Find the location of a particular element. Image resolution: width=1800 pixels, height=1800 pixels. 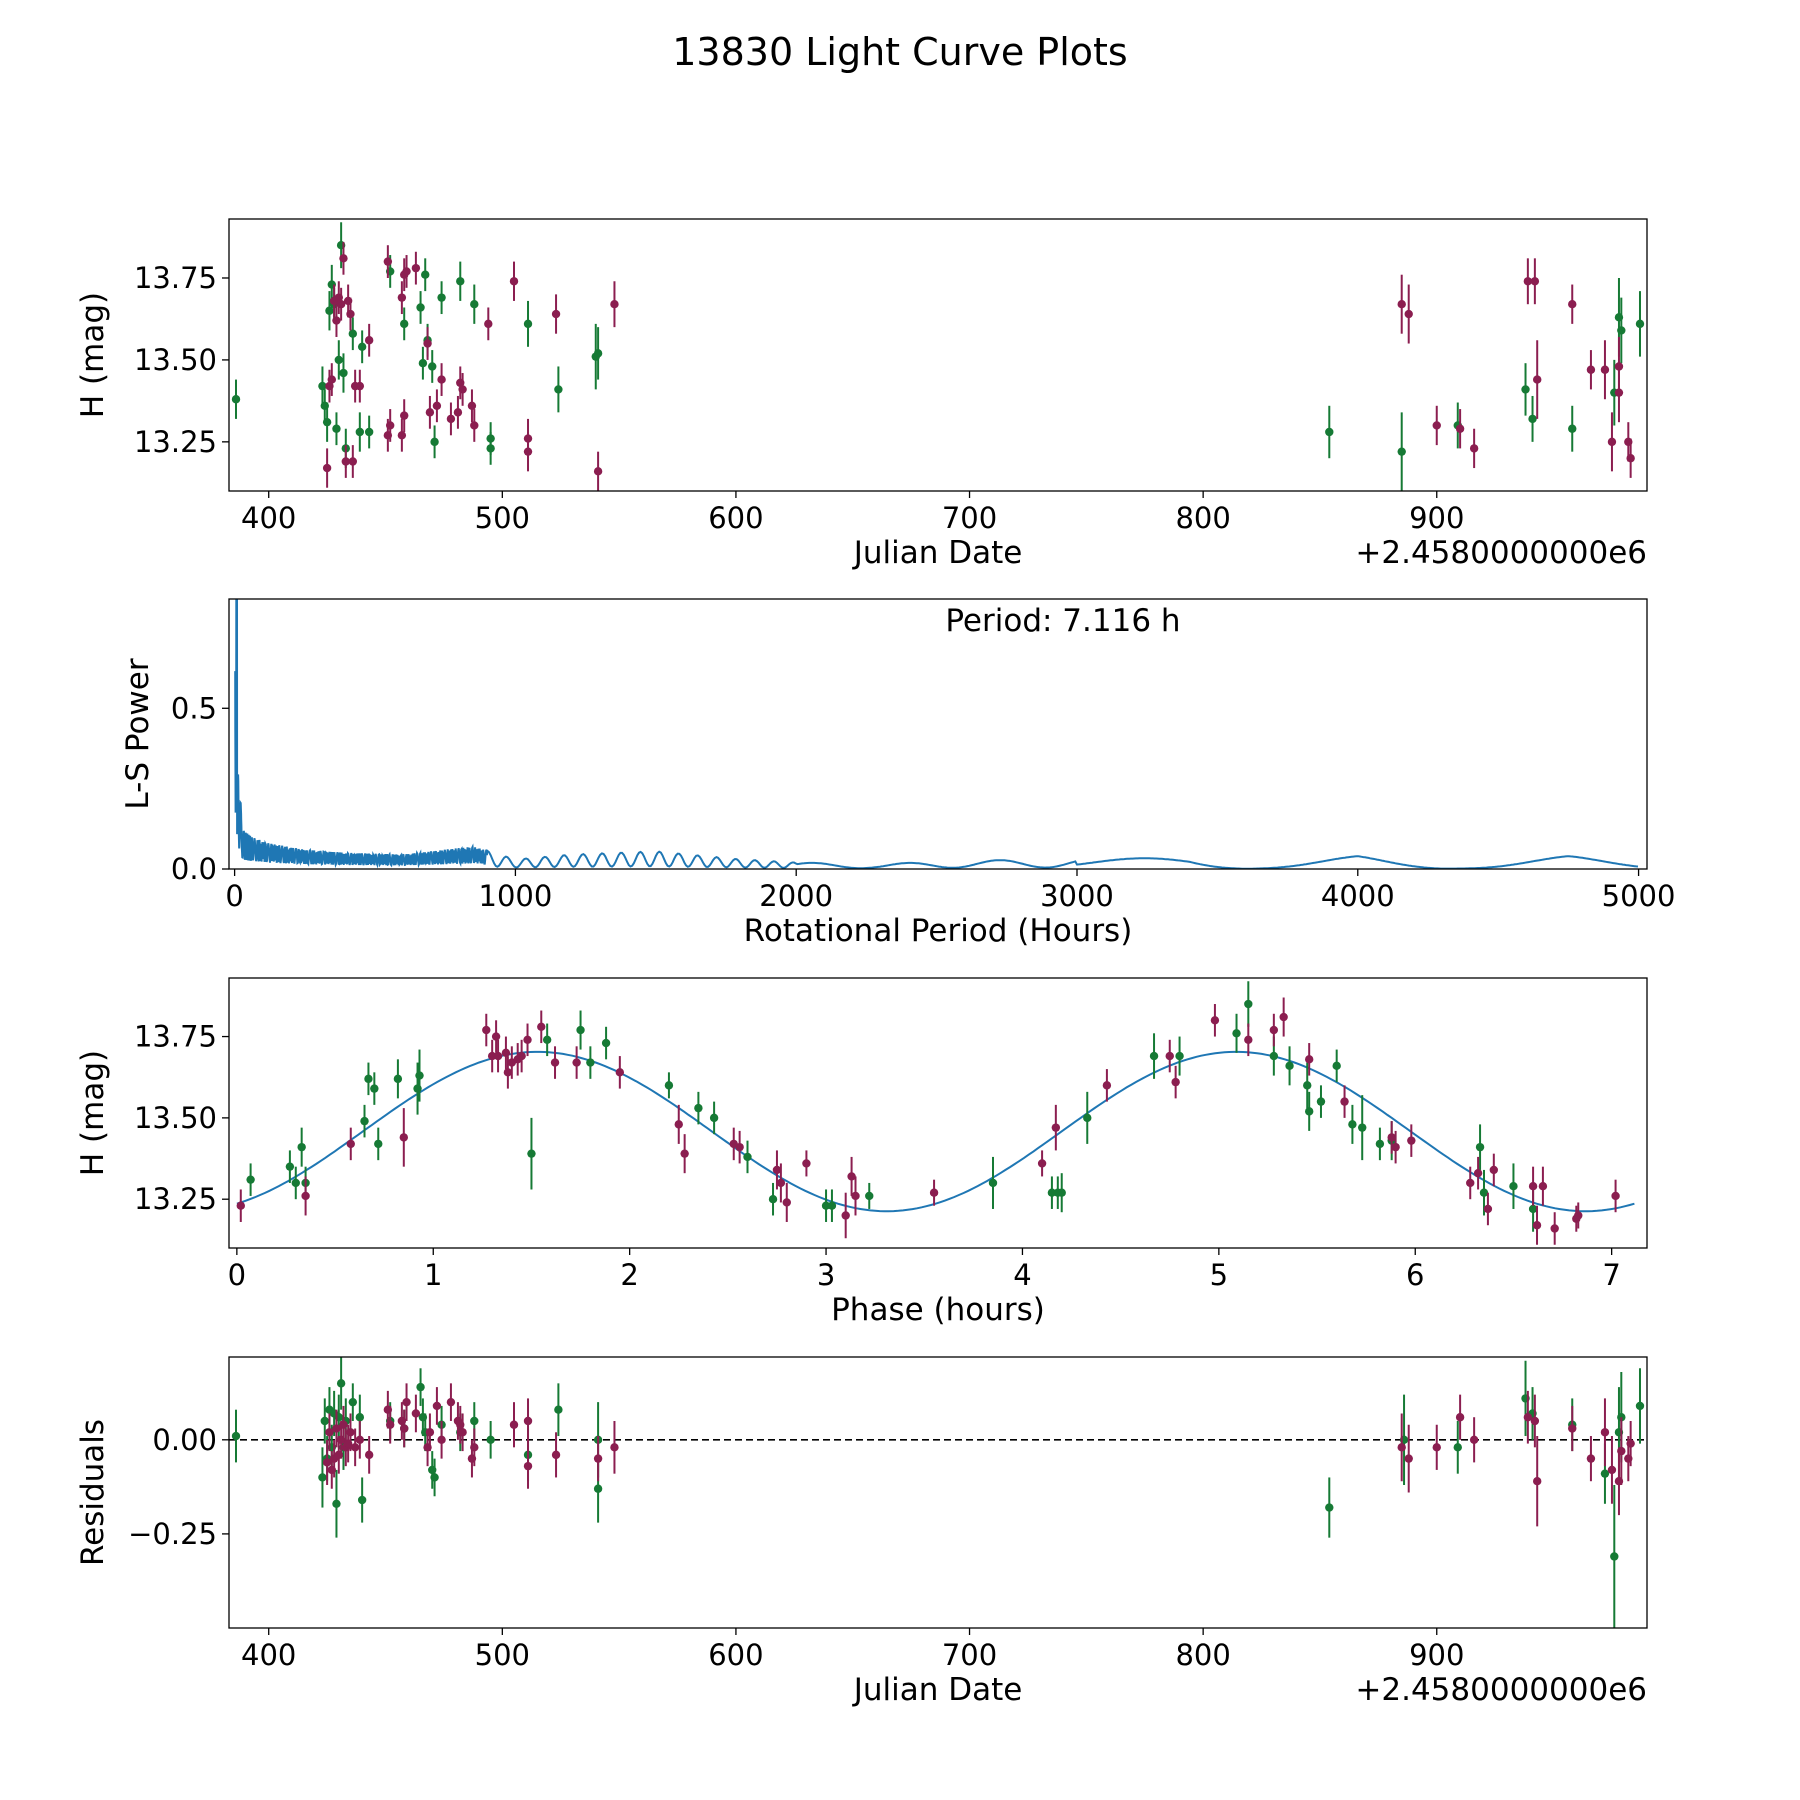

x-tick-label: 0 is located at coordinates (234, 896).